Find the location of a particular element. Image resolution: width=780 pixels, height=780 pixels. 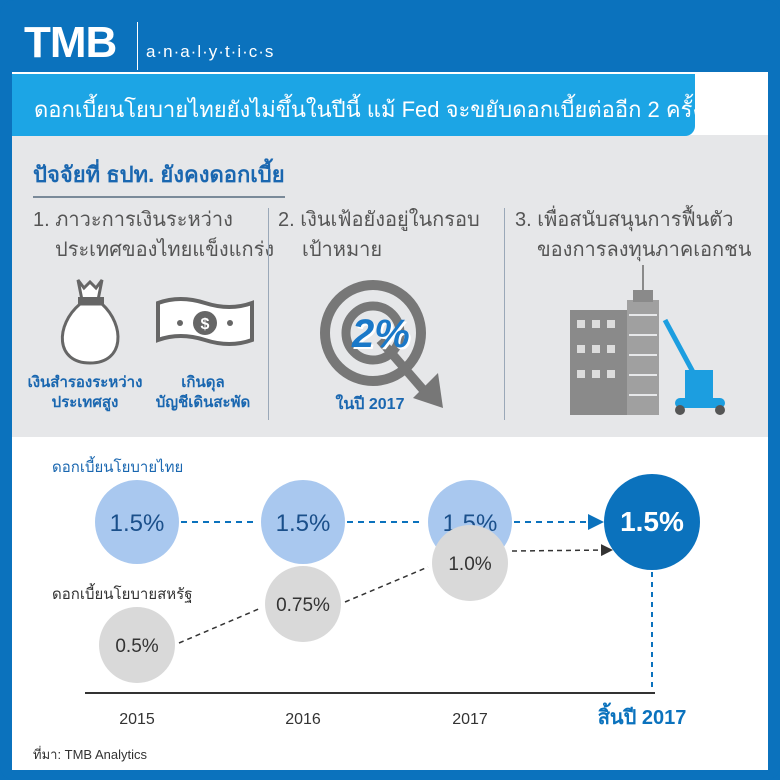

money-bag-icon is located at coordinates (90, 322).